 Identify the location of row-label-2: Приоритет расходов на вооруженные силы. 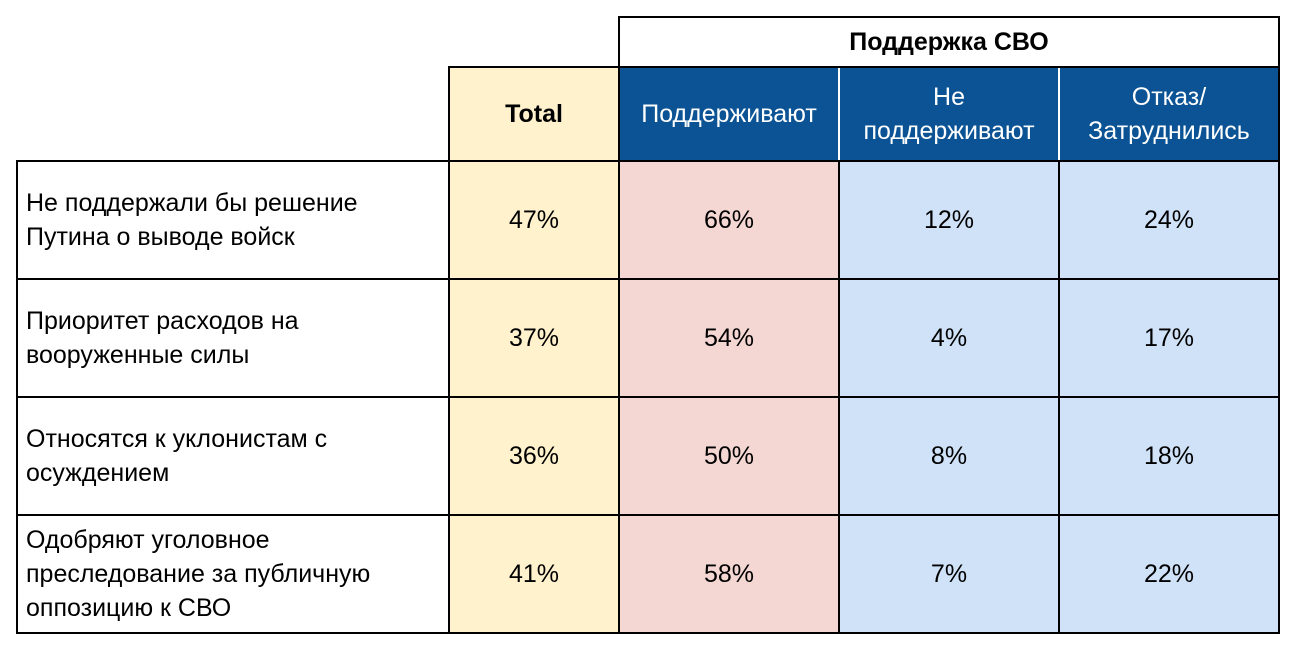
(233, 338).